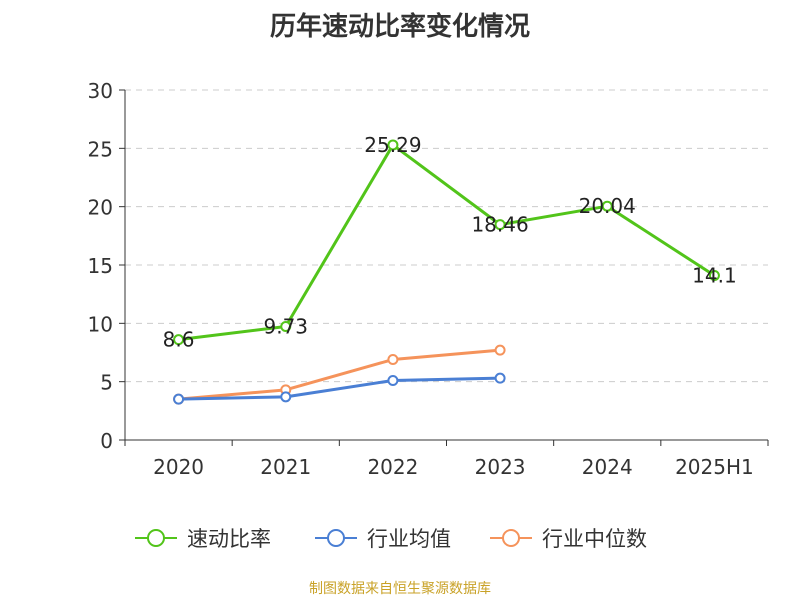 Image resolution: width=800 pixels, height=600 pixels. I want to click on legend-item-2: 行业中位数, so click(568, 539).